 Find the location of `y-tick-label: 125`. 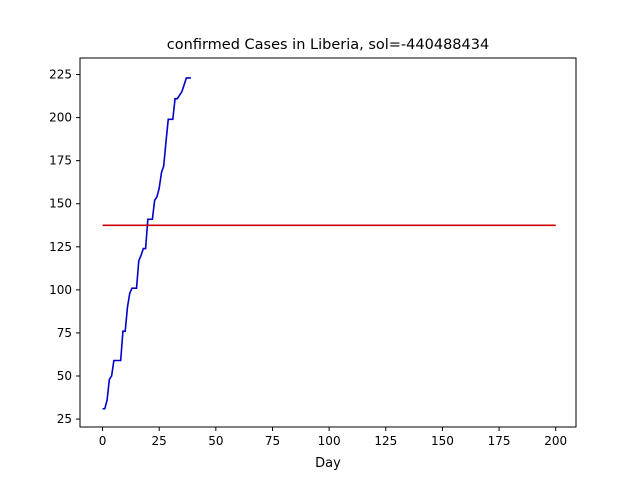

y-tick-label: 125 is located at coordinates (60, 247).